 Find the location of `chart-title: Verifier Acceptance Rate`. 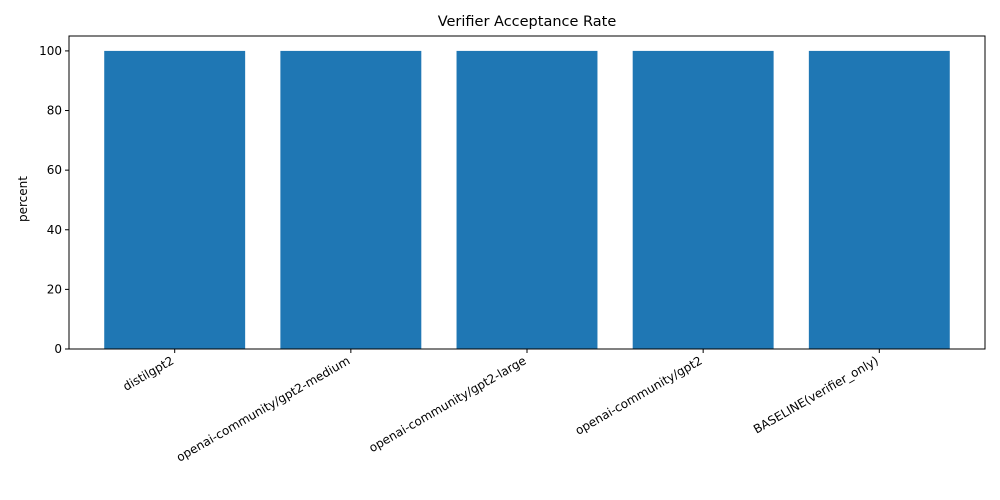

chart-title: Verifier Acceptance Rate is located at coordinates (527, 22).